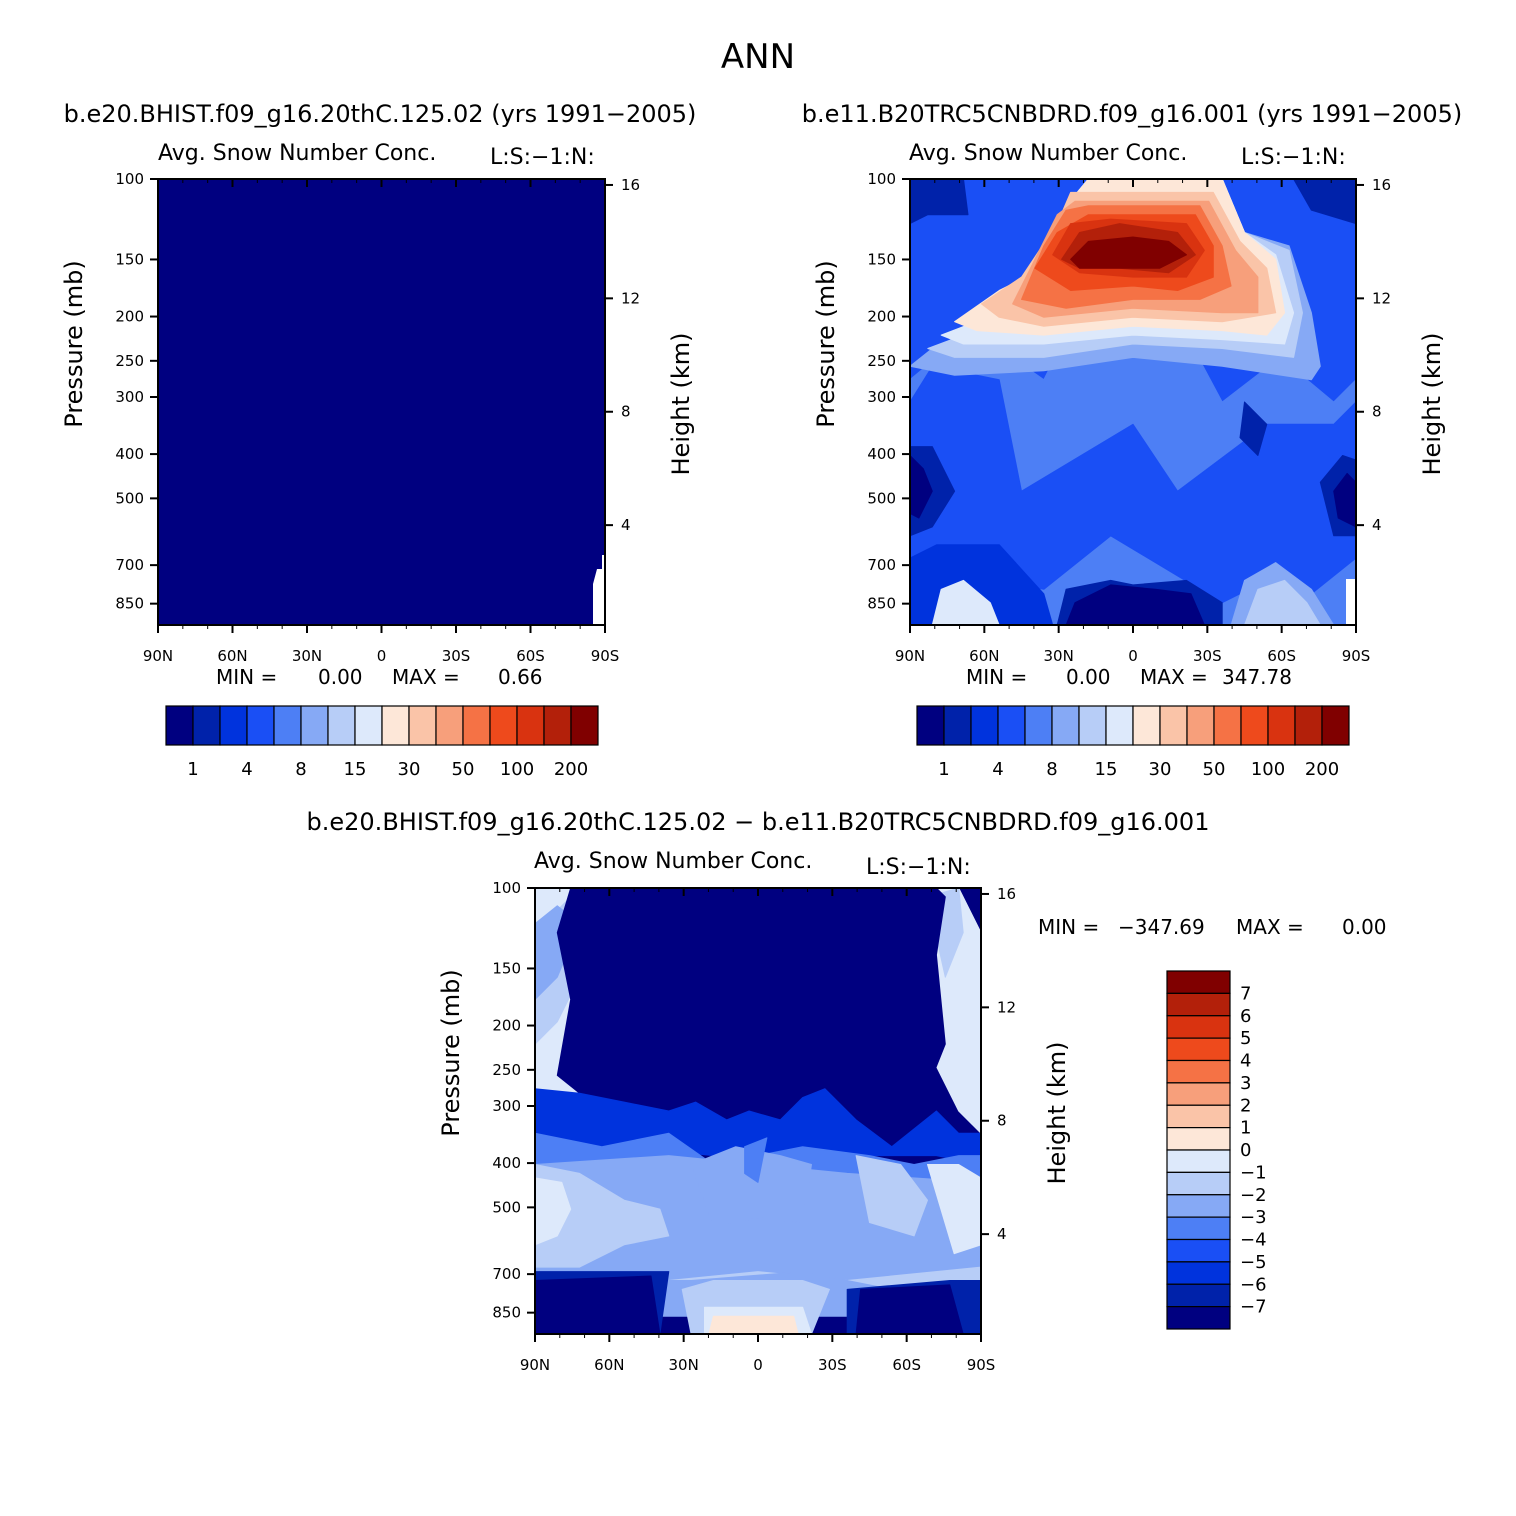 This screenshot has width=1516, height=1516. I want to click on latitude-tick-label: 90N, so click(535, 1365).